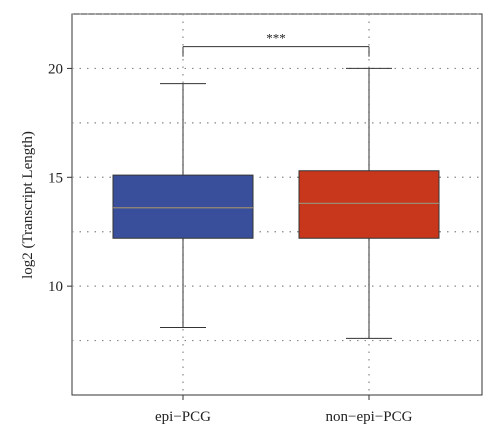  I want to click on y-tick-label: 10, so click(55, 287).